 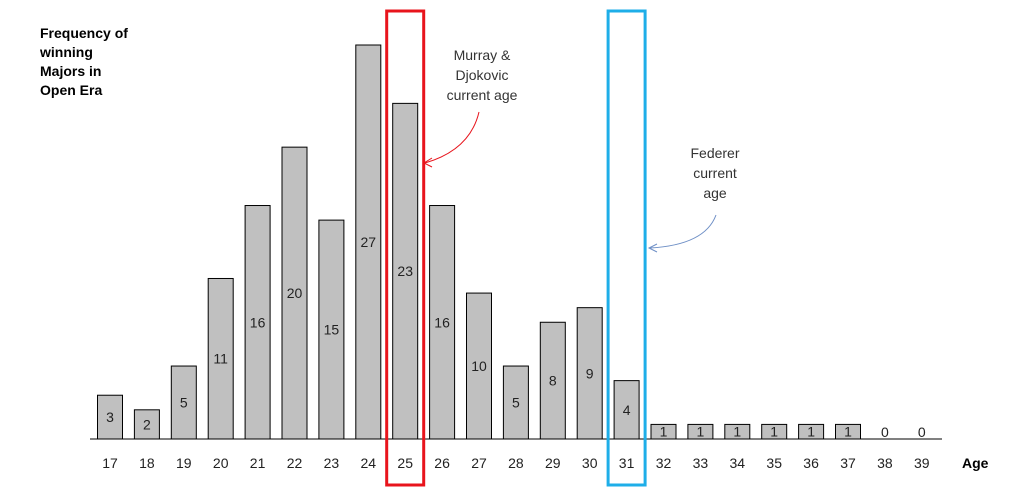 I want to click on x-tick-label-20: 20, so click(x=221, y=463).